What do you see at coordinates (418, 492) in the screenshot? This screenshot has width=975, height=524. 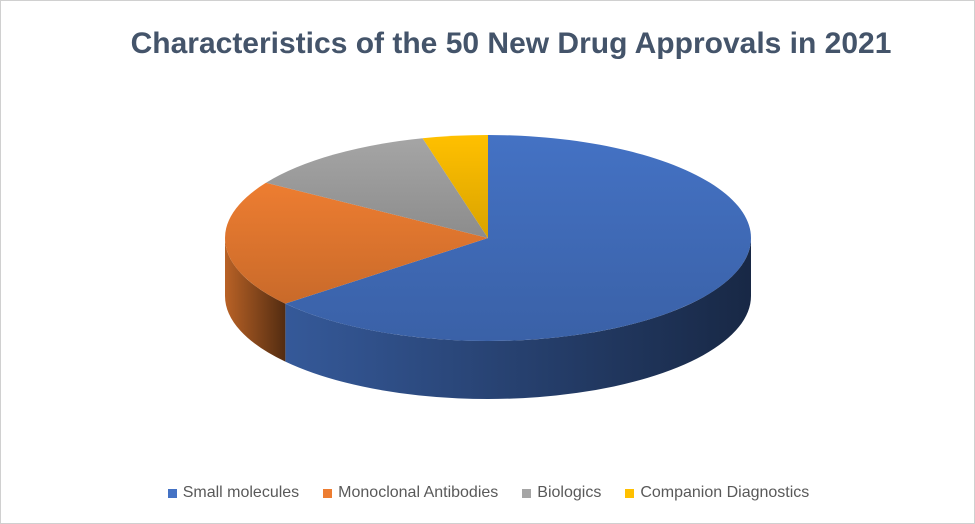 I see `legend-label: Monoclonal Antibodies` at bounding box center [418, 492].